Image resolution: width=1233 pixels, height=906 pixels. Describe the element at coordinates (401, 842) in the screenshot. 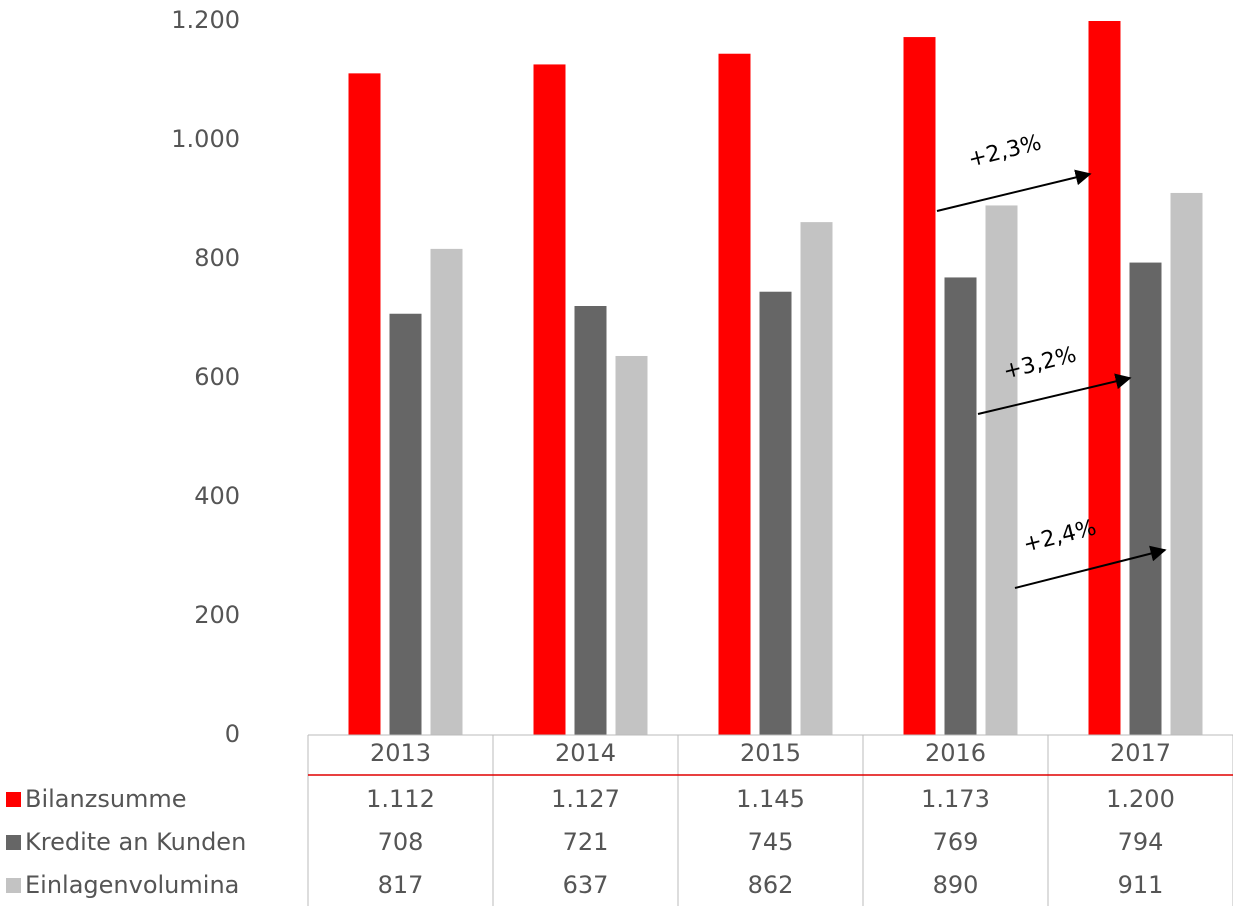

I see `table-value: 708` at that location.